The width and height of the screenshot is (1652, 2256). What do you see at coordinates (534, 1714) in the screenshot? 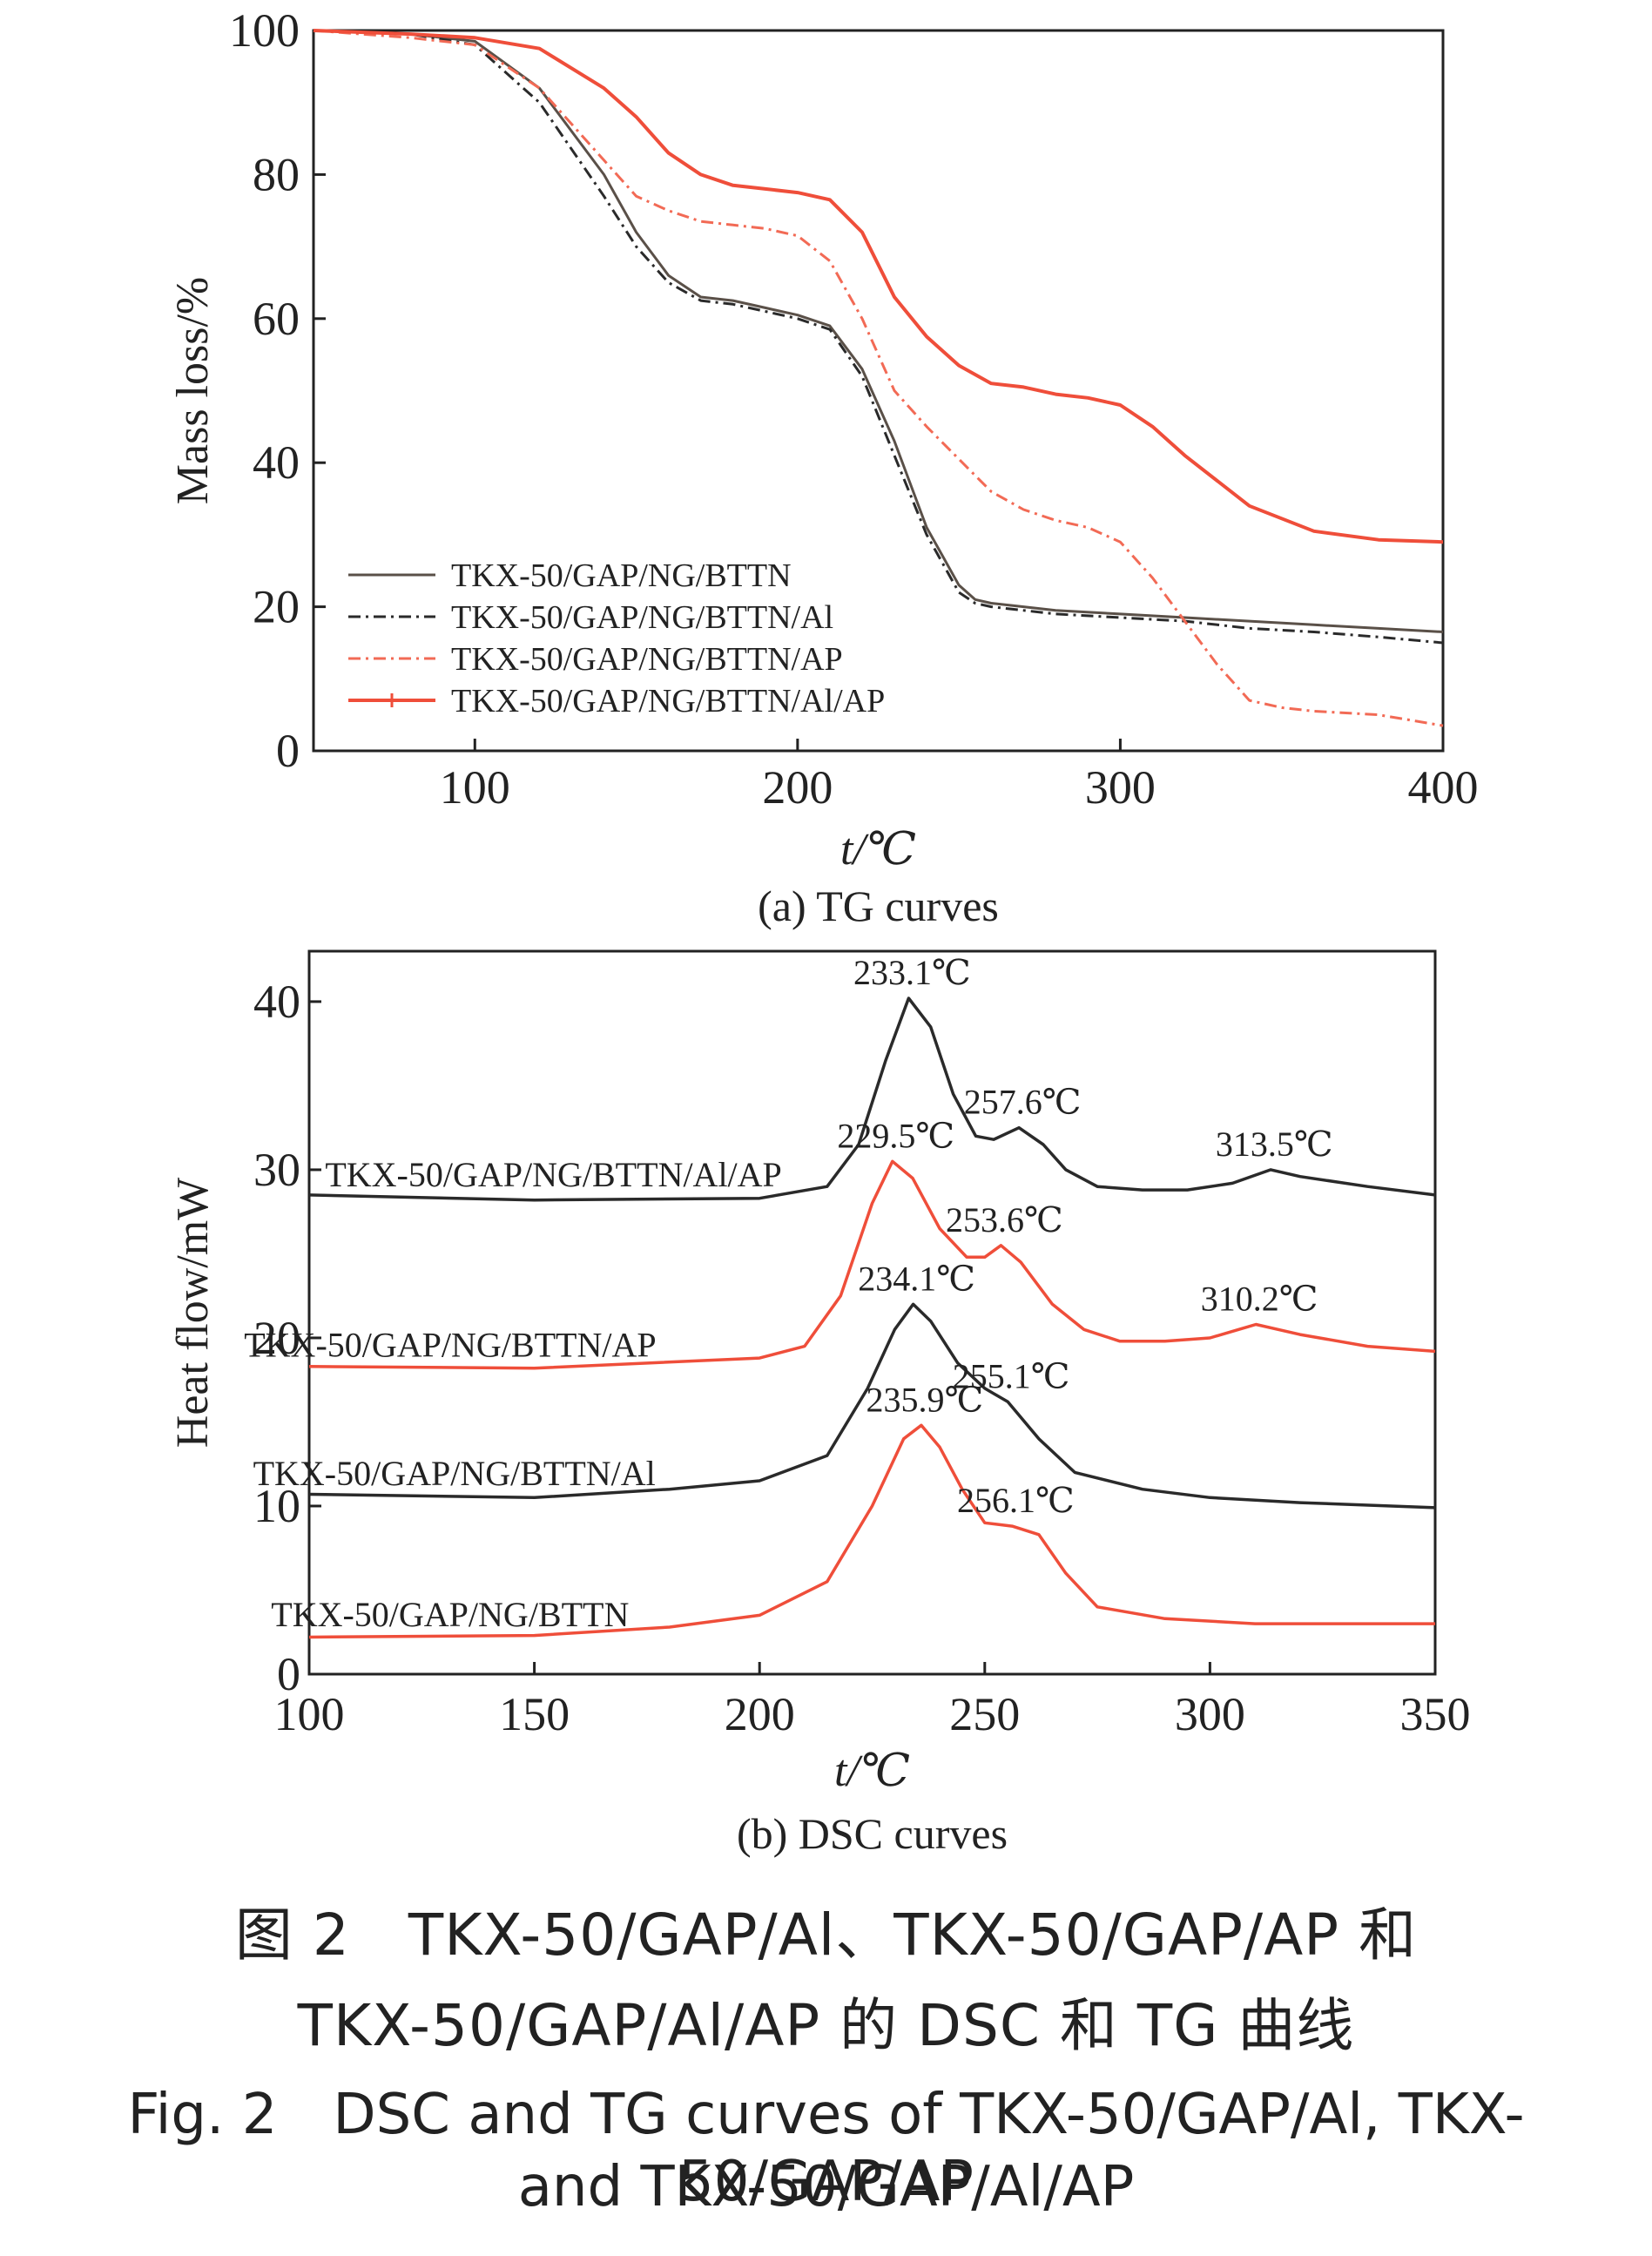
I see `dsc-x-tick-label: 150` at bounding box center [534, 1714].